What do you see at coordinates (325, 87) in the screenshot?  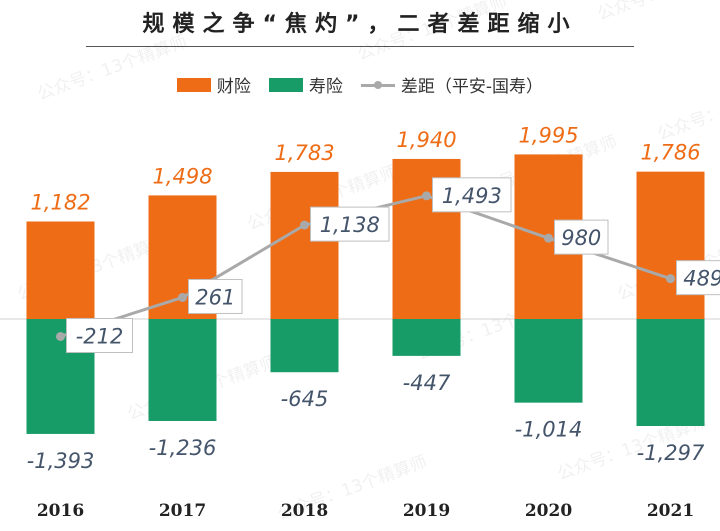 I see `legend-label-life: 寿险` at bounding box center [325, 87].